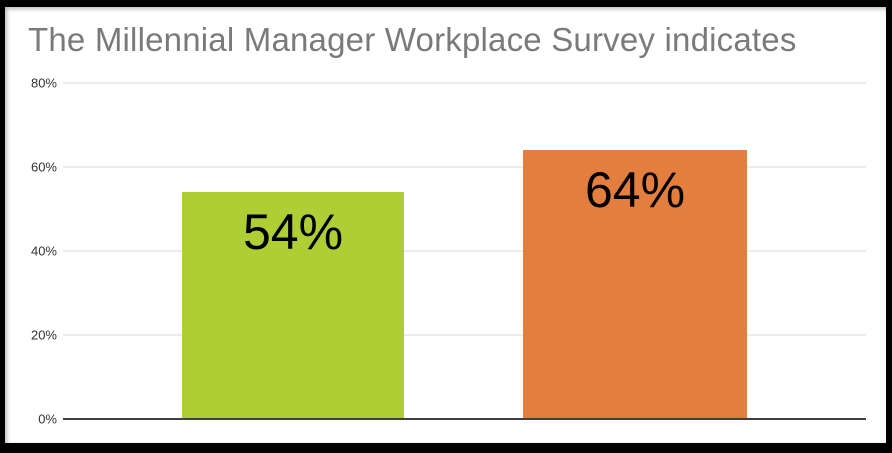  Describe the element at coordinates (293, 305) in the screenshot. I see `bar-green: 54%` at that location.